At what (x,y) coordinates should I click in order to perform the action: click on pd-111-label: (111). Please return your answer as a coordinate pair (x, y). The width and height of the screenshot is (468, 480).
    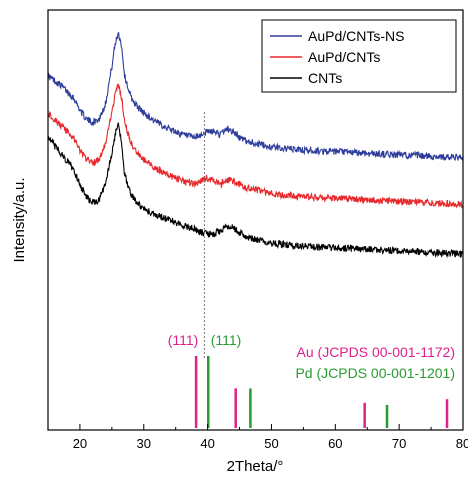
    Looking at the image, I should click on (226, 340).